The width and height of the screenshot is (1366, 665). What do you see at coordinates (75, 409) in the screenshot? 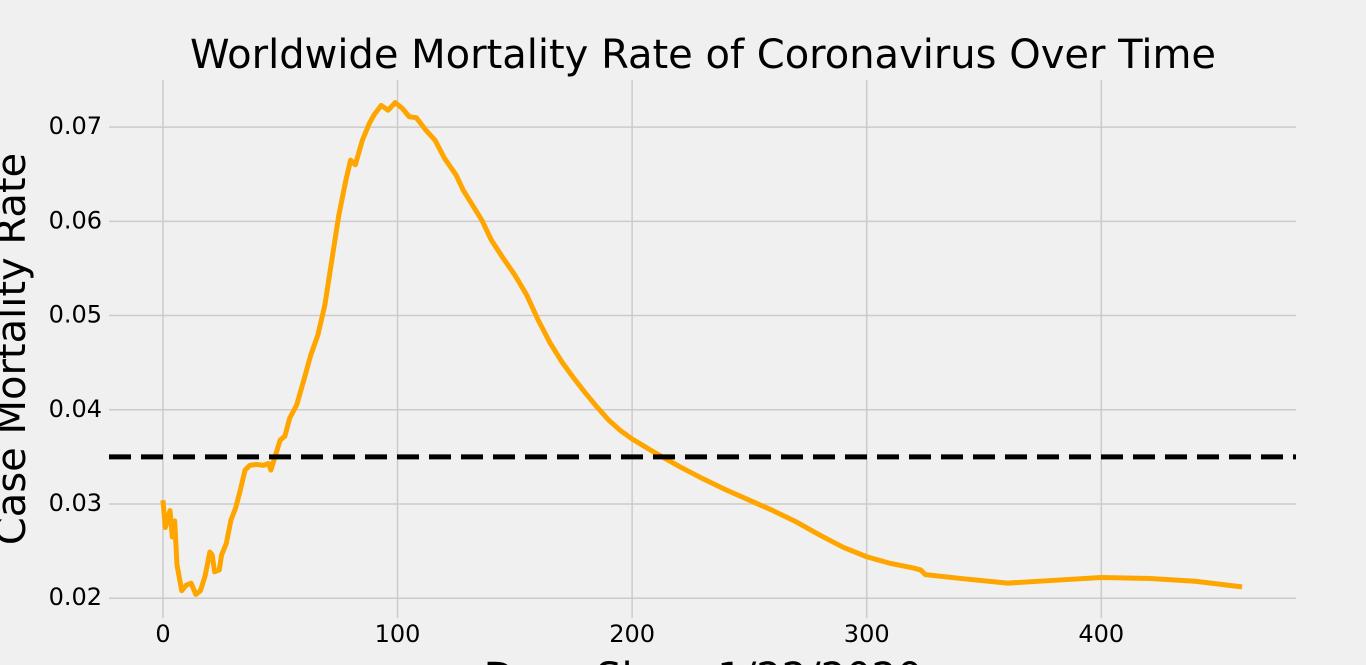
I see `y-tick-label: 0.04` at bounding box center [75, 409].